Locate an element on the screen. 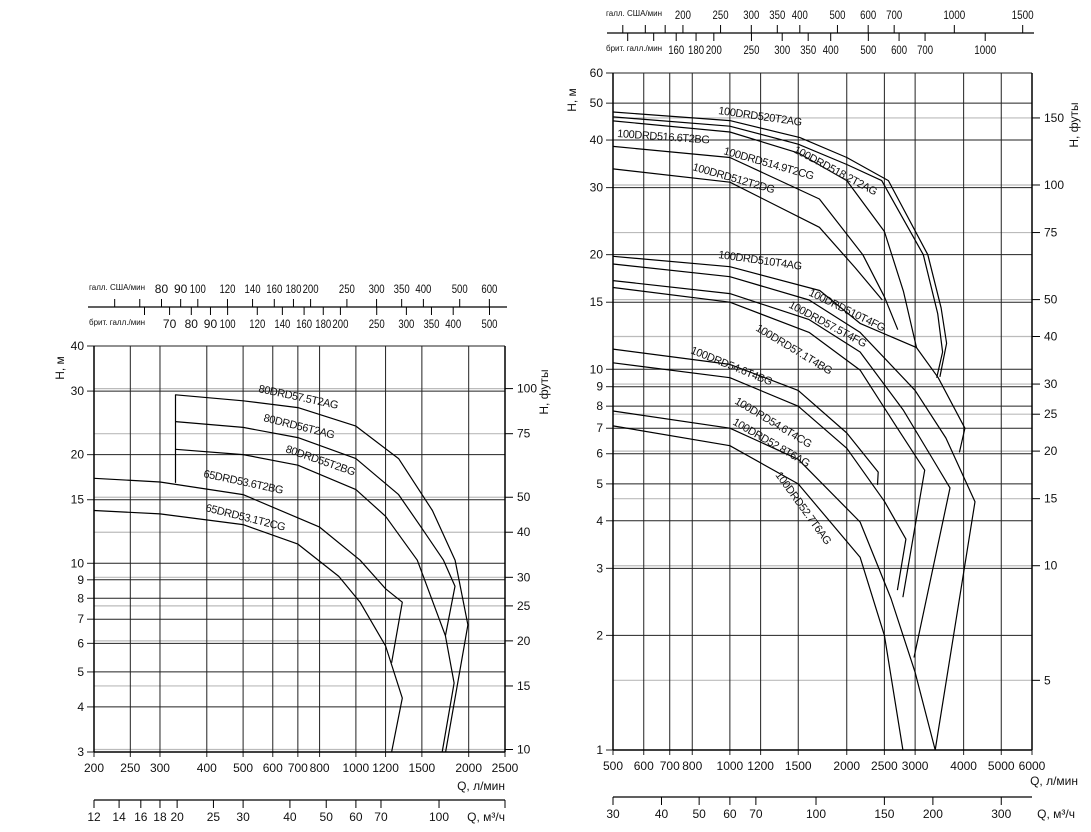 This screenshot has height=832, width=1091. us-gallon-tick-label: 700 is located at coordinates (894, 15).